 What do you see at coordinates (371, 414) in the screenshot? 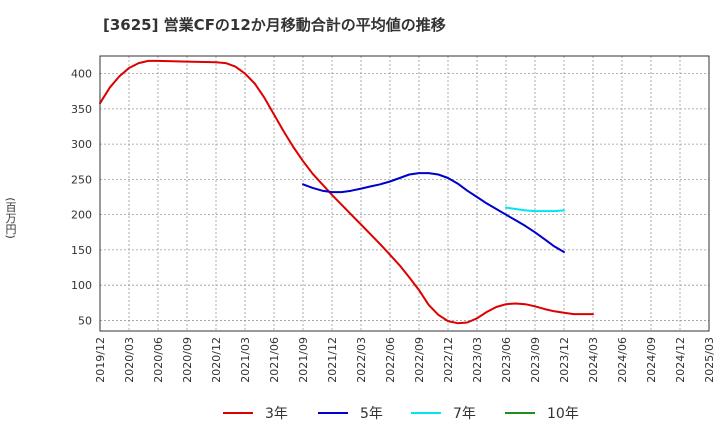
I see `legend-label-1: 5年` at bounding box center [371, 414].